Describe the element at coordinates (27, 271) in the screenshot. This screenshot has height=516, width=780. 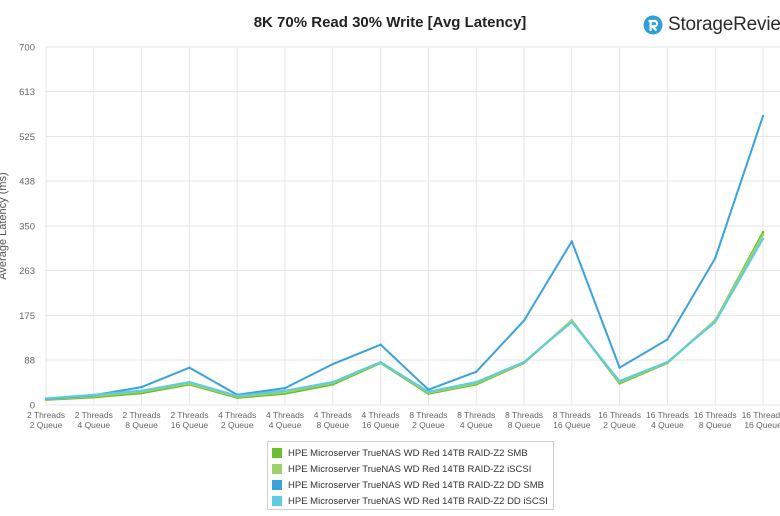
I see `y-tick-label: 263` at that location.